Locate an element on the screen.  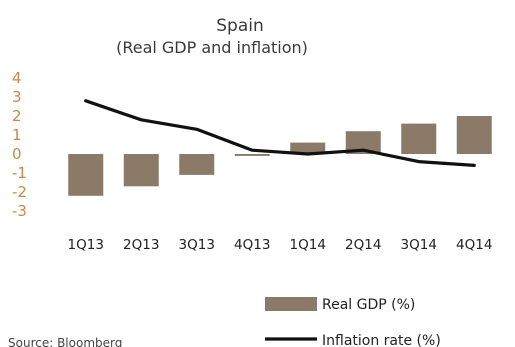
legend-label-gdp: Real GDP (%) is located at coordinates (368, 305).